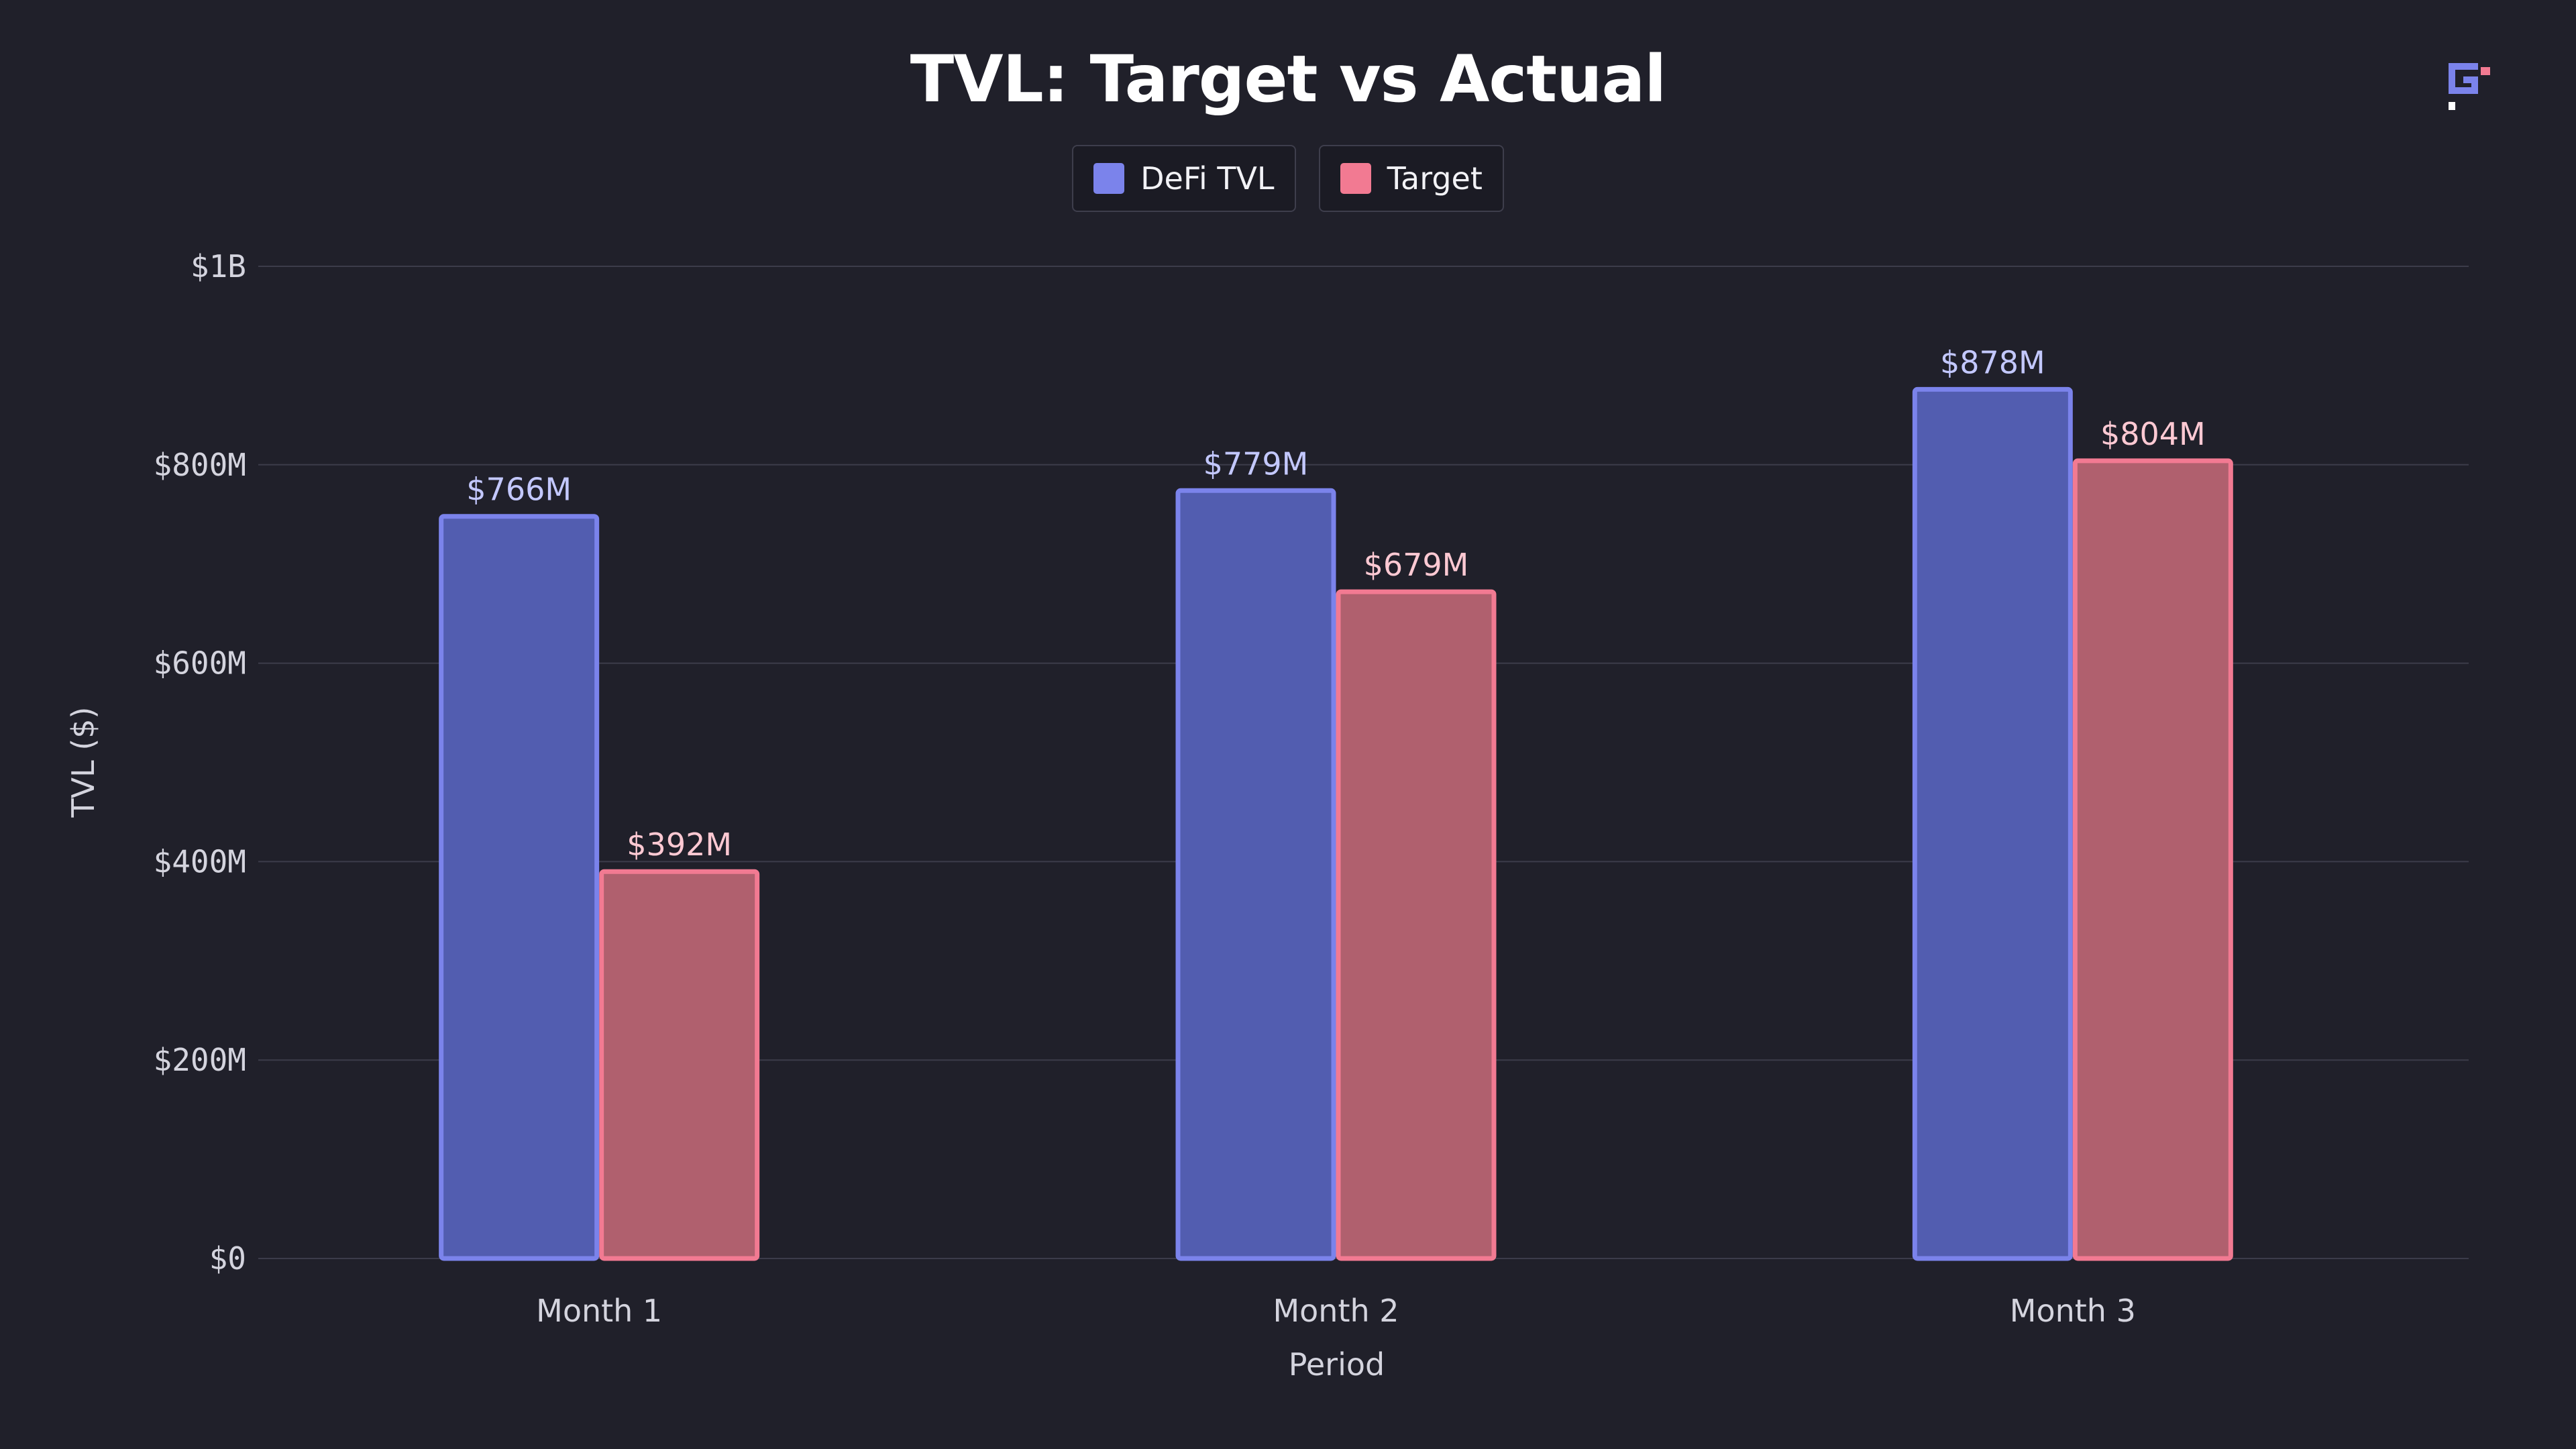 The height and width of the screenshot is (1449, 2576). What do you see at coordinates (200, 1060) in the screenshot?
I see `y-tick-label: $200M` at bounding box center [200, 1060].